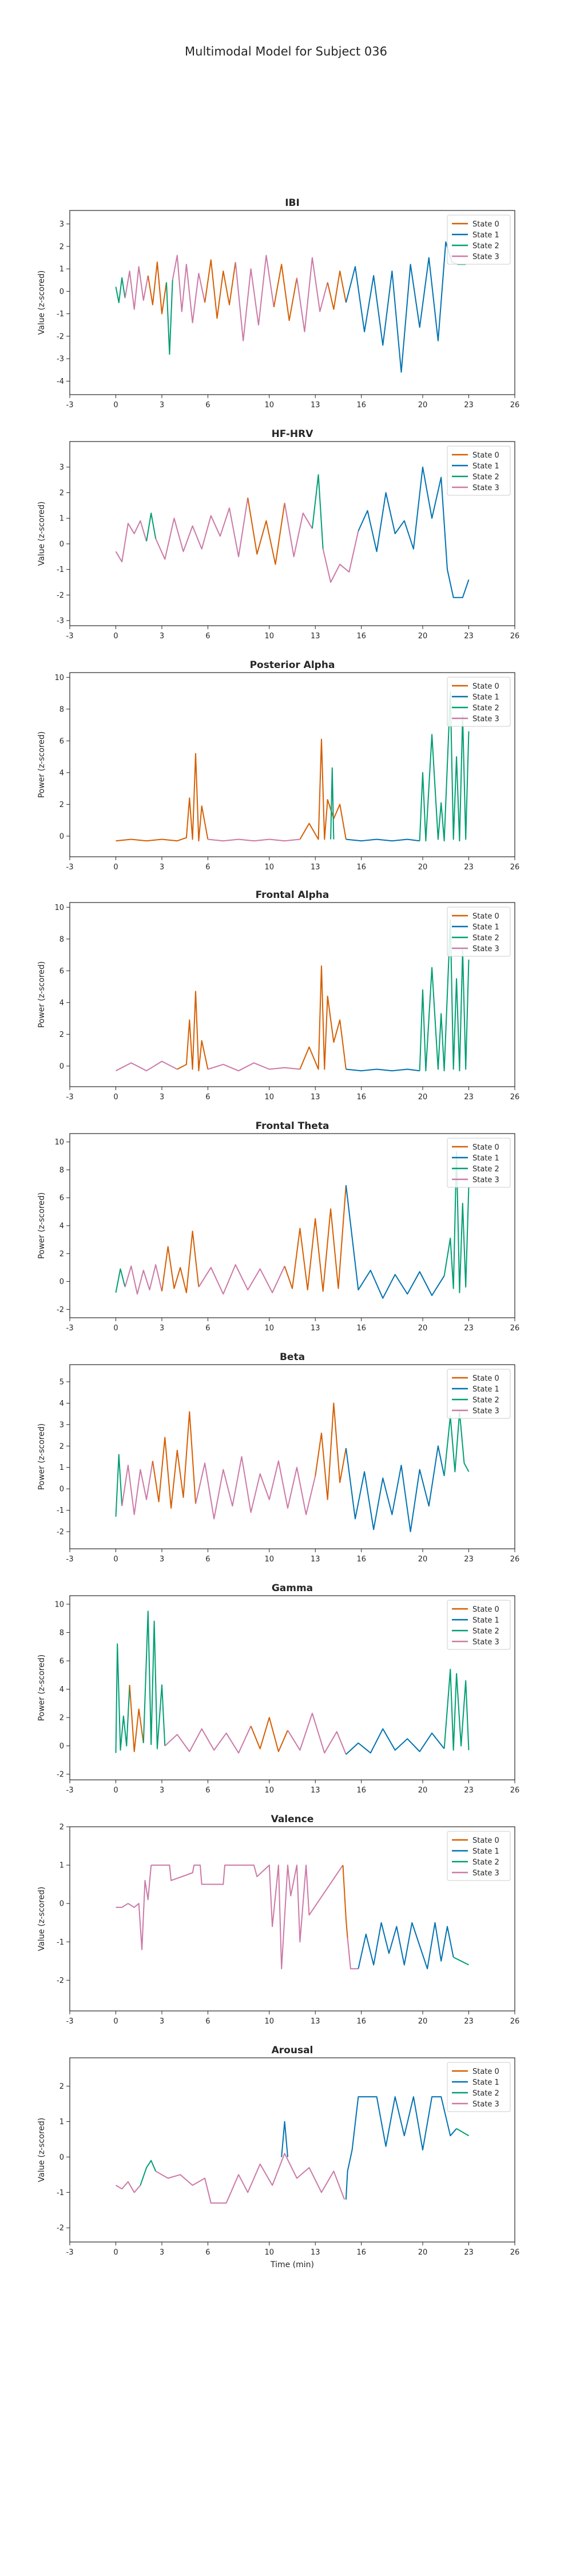  Describe the element at coordinates (361, 1328) in the screenshot. I see `x-tick-label: 16` at that location.